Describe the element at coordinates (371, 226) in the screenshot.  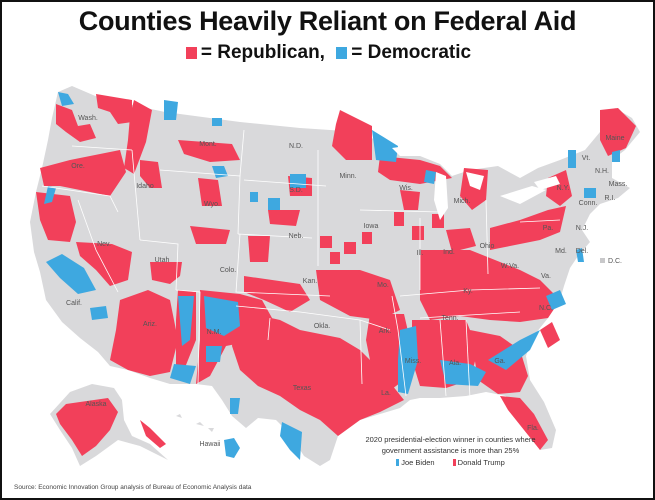
I see `state-label: Iowa` at that location.